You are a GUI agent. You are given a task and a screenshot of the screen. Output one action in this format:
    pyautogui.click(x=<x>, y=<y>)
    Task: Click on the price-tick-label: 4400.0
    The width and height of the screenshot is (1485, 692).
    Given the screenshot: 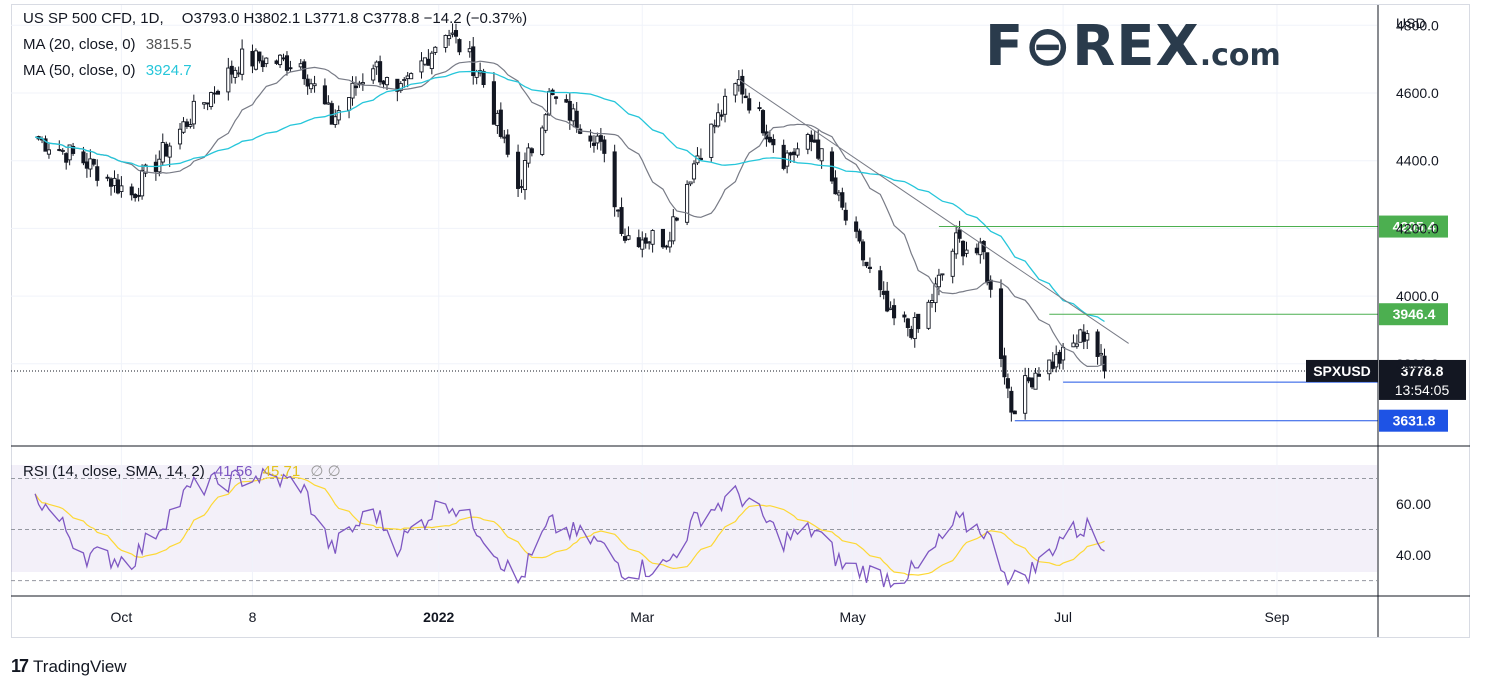 What is the action you would take?
    pyautogui.click(x=1417, y=161)
    